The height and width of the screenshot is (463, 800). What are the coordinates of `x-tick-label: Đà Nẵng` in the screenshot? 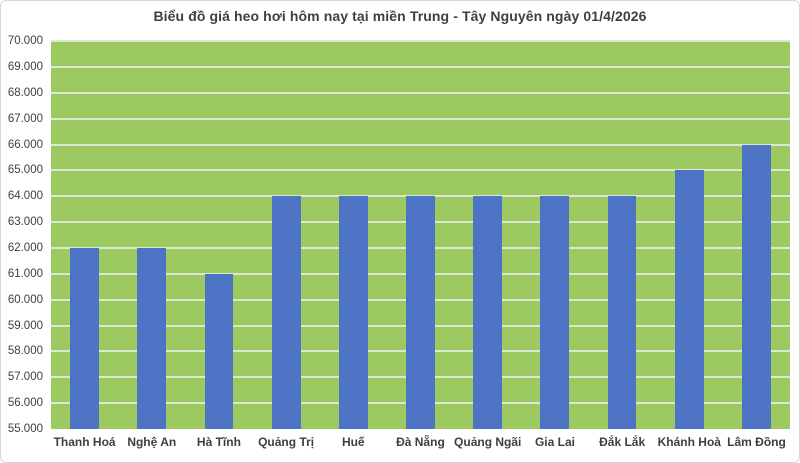 It's located at (420, 442).